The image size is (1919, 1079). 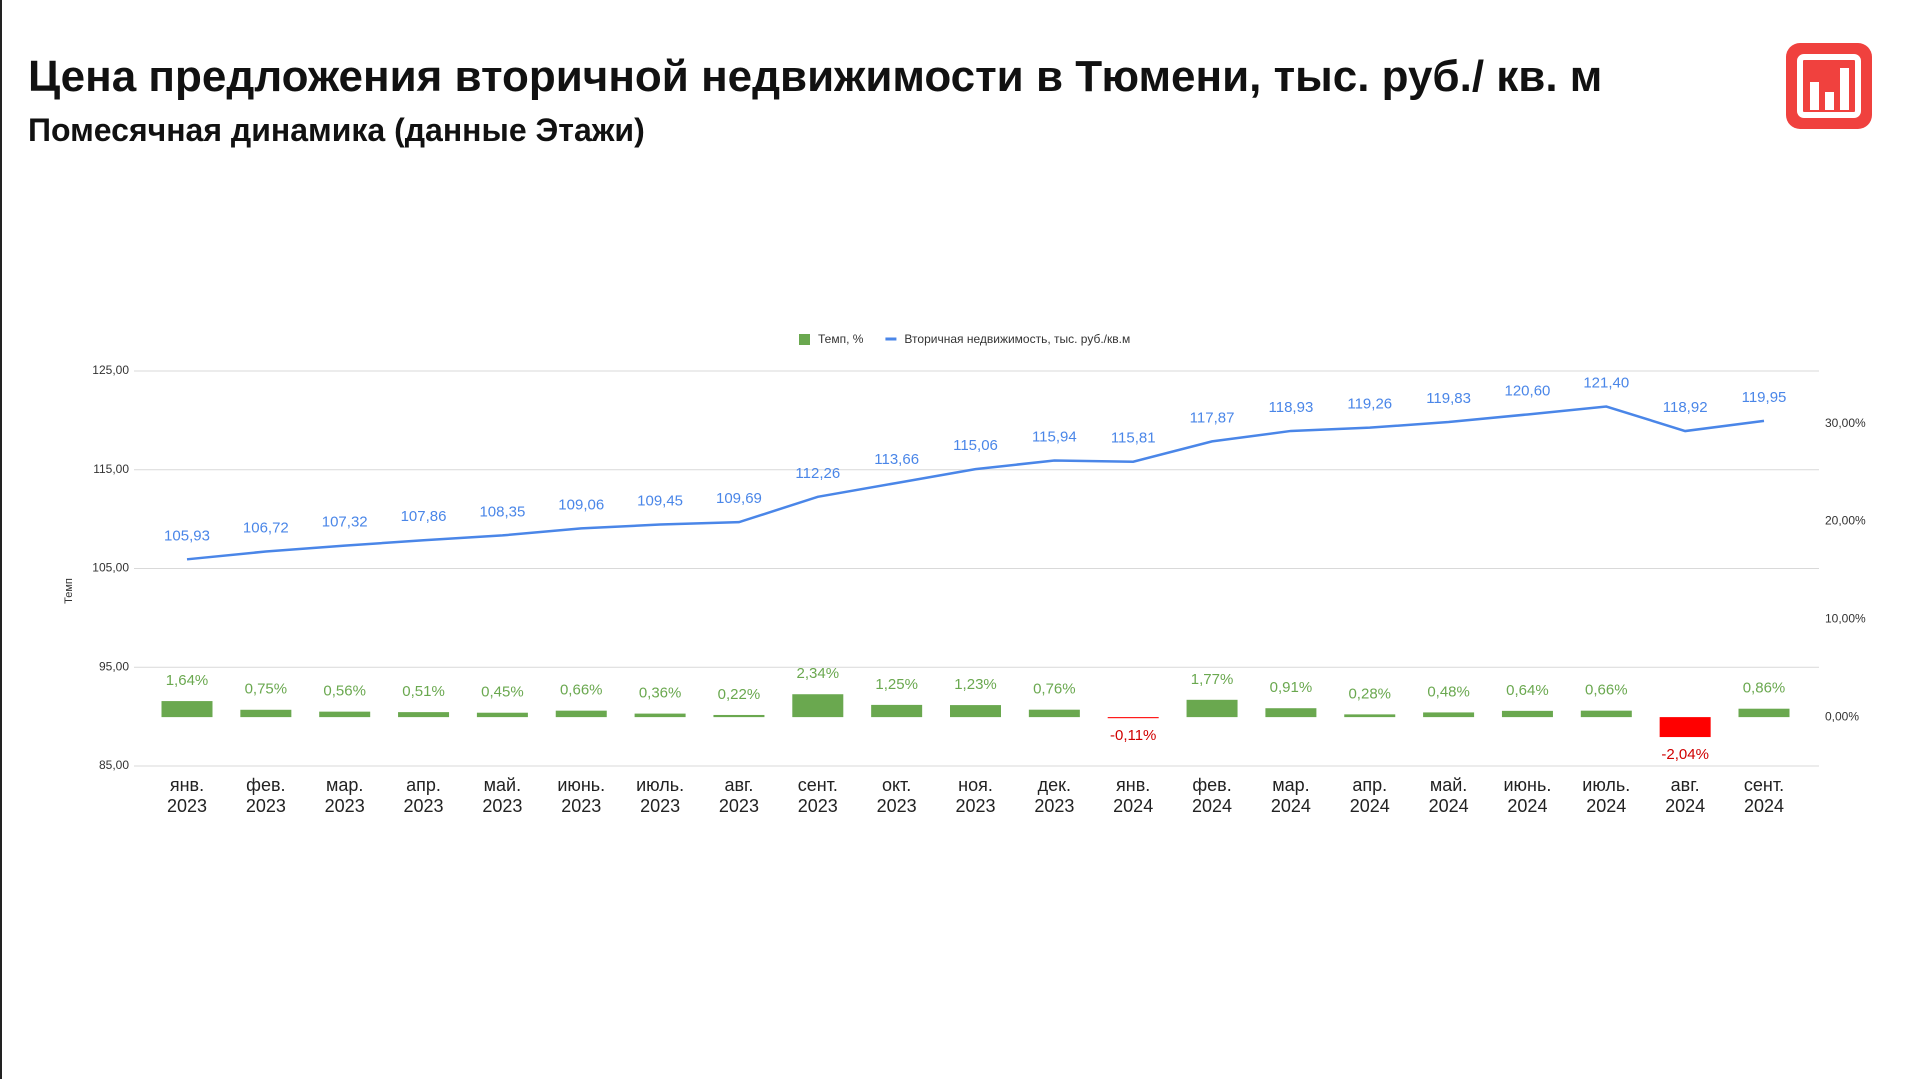 What do you see at coordinates (502, 795) in the screenshot?
I see `x-tick-label: май. 2023` at bounding box center [502, 795].